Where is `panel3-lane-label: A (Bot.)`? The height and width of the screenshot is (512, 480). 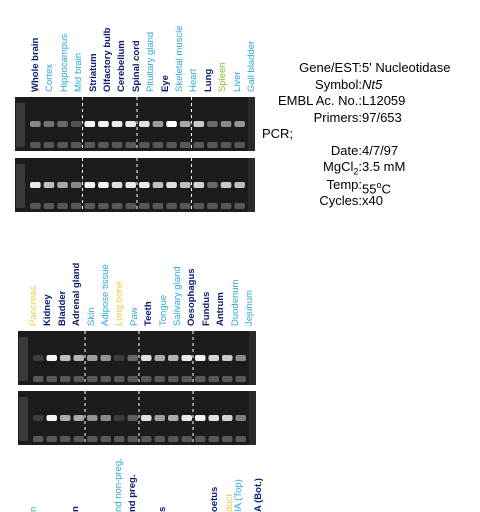 panel3-lane-label: A (Bot.) is located at coordinates (258, 495).